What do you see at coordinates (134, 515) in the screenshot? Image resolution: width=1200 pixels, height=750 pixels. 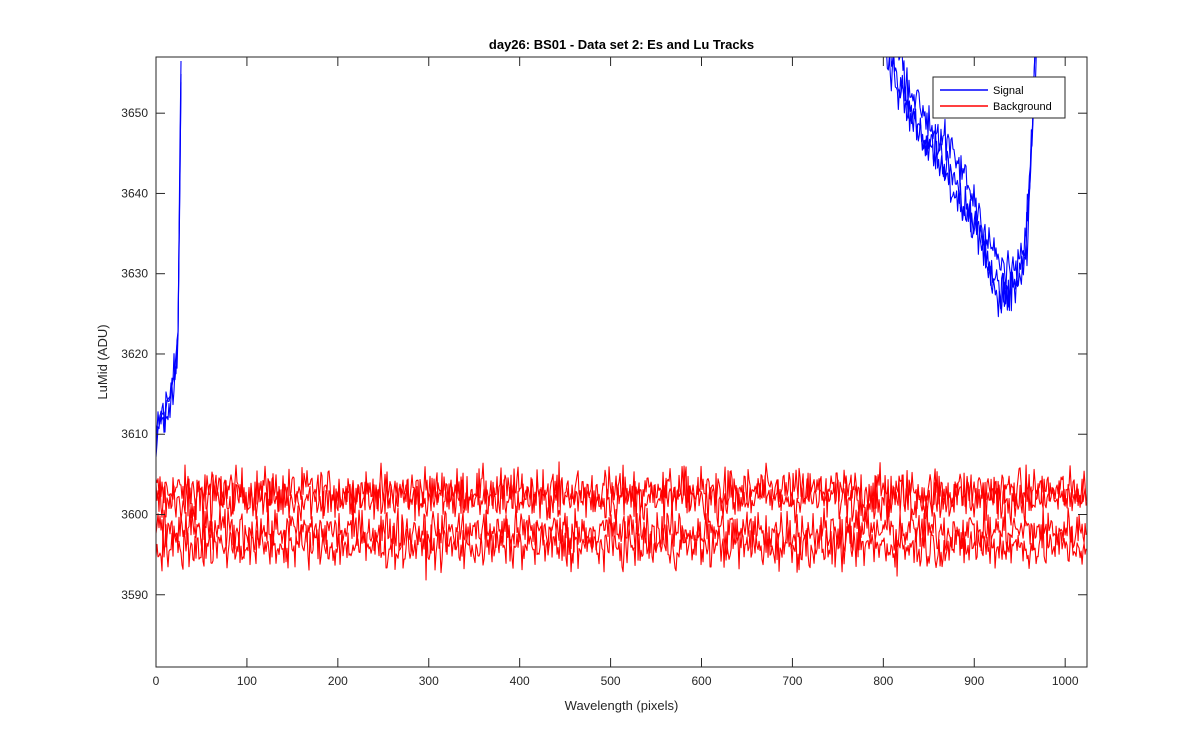 I see `y-tick-label: 3600` at bounding box center [134, 515].